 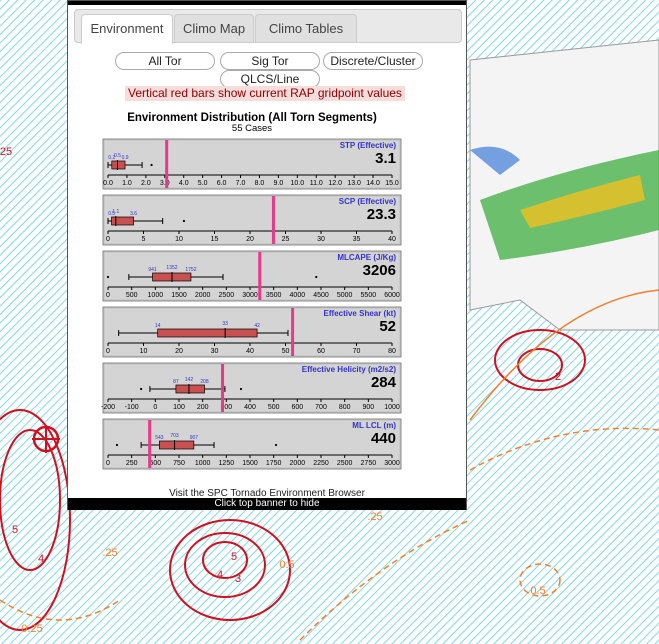 What do you see at coordinates (383, 438) in the screenshot?
I see `current-value: 440` at bounding box center [383, 438].